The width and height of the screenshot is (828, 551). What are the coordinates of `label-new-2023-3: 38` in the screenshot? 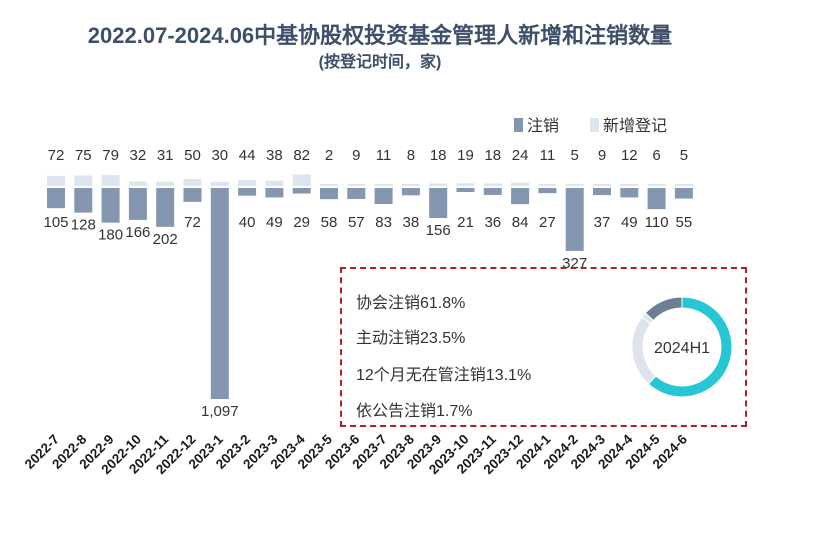 It's located at (274, 155).